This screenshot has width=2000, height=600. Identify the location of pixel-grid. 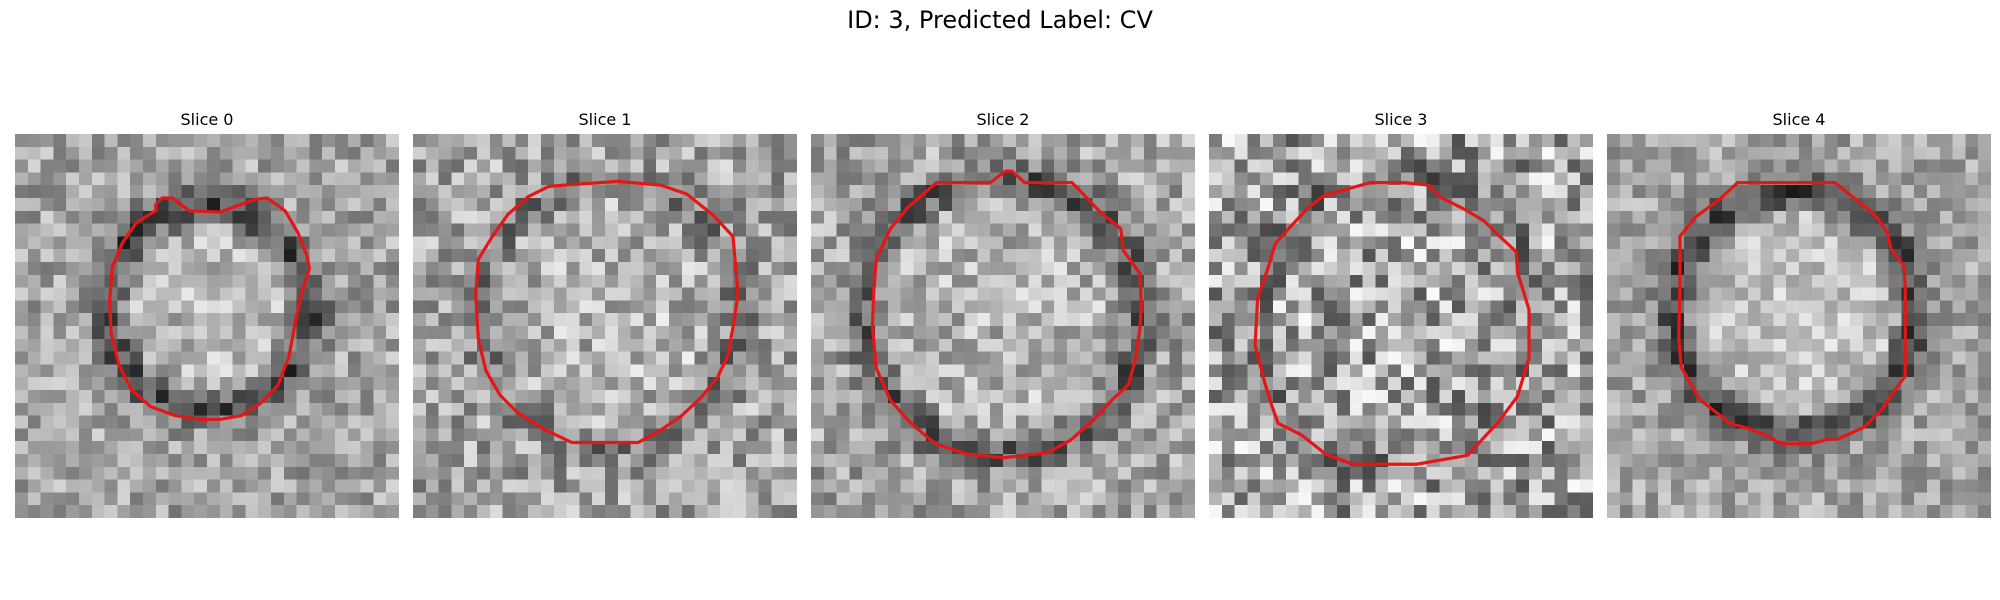
(207, 326).